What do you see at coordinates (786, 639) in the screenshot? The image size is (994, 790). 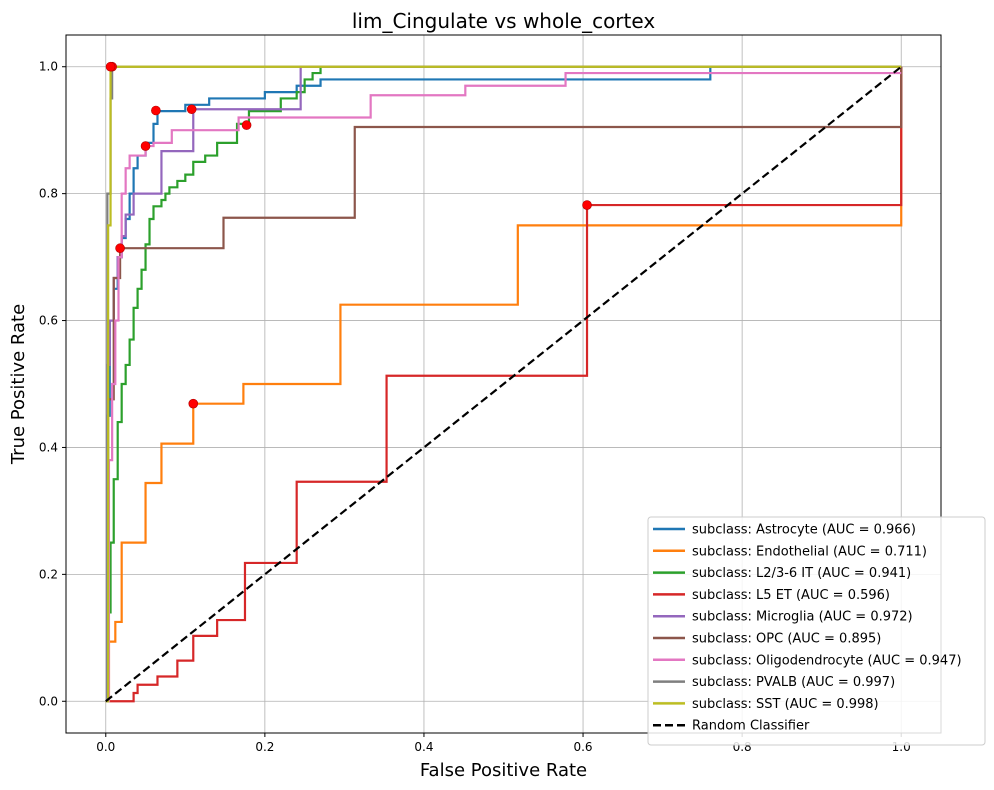 I see `legend-entry-5: subclass: OPC (AUC = 0.895)` at bounding box center [786, 639].